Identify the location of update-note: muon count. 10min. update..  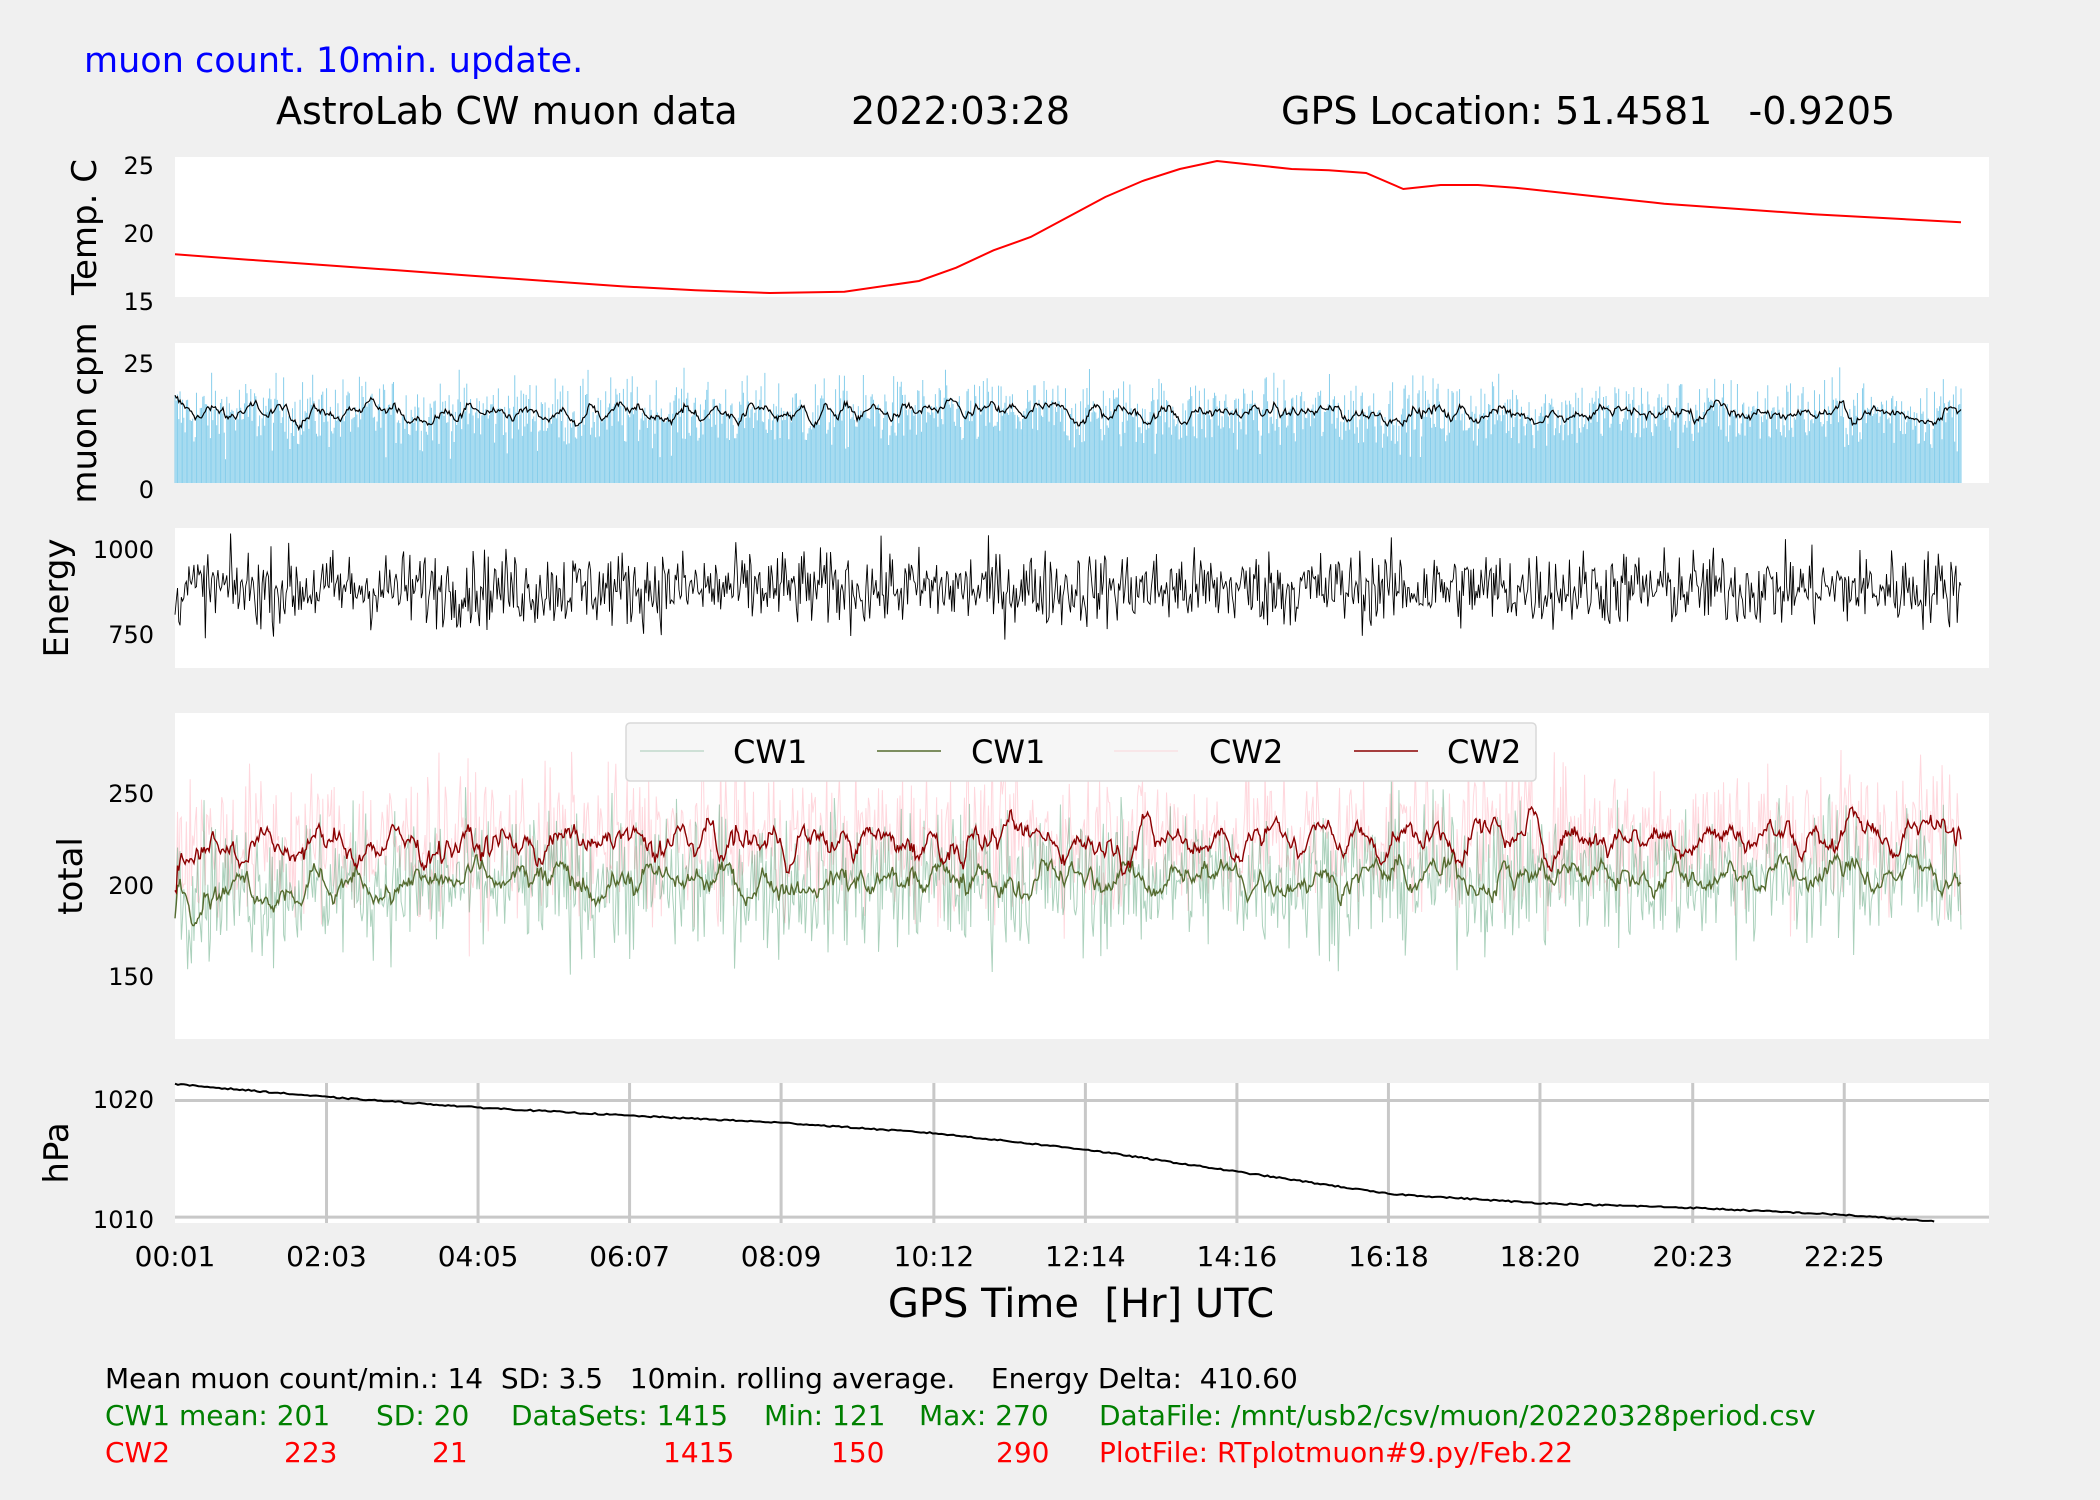
(333, 61).